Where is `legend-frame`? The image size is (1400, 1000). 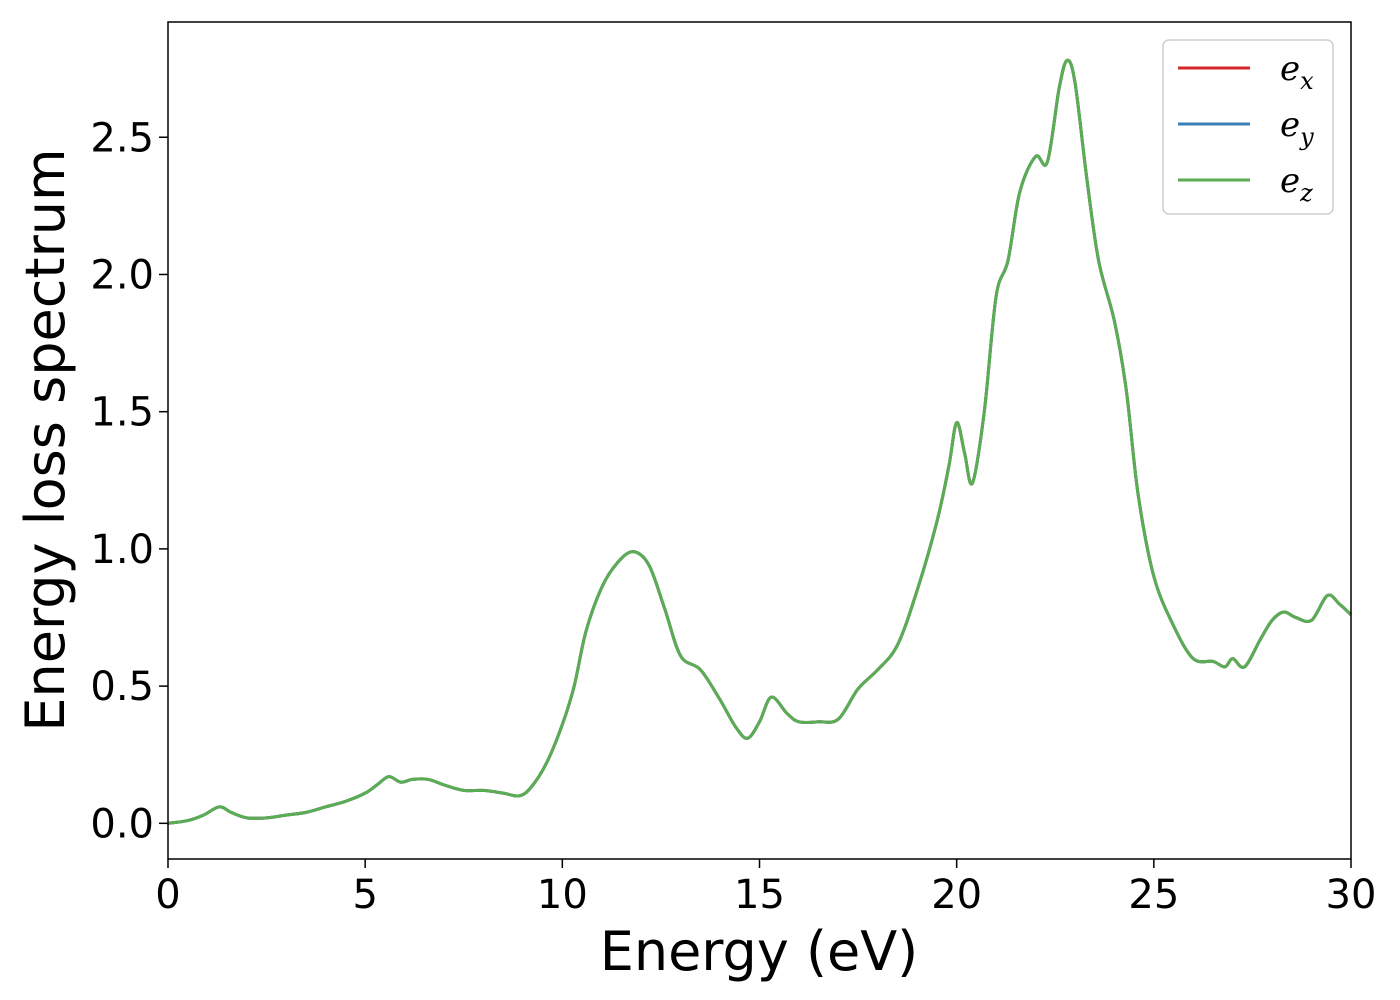
legend-frame is located at coordinates (1248, 127).